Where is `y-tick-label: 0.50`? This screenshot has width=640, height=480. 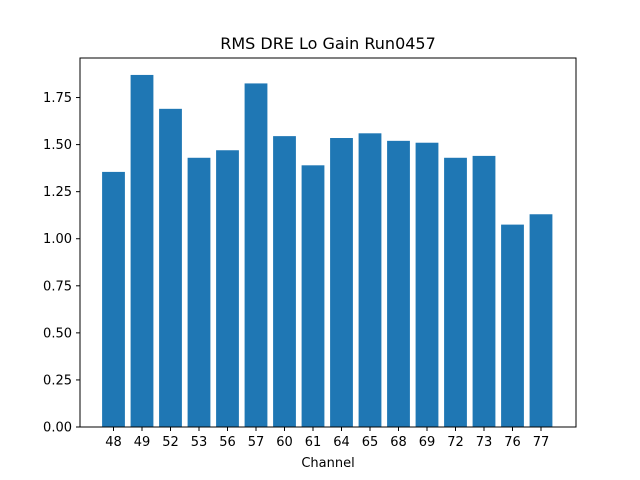 y-tick-label: 0.50 is located at coordinates (57, 333).